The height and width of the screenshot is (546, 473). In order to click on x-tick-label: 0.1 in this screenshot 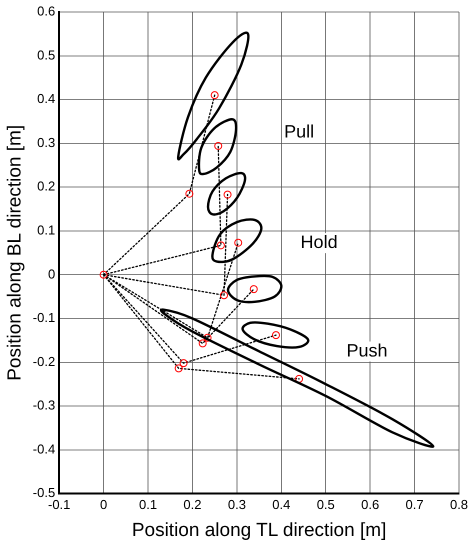, I will do `click(148, 504)`.